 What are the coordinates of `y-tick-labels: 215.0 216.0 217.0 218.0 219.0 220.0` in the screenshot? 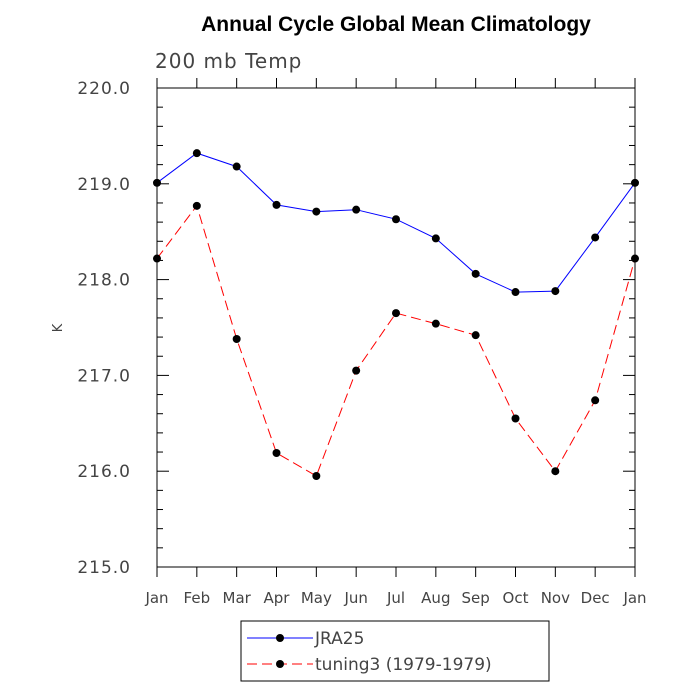 It's located at (104, 328).